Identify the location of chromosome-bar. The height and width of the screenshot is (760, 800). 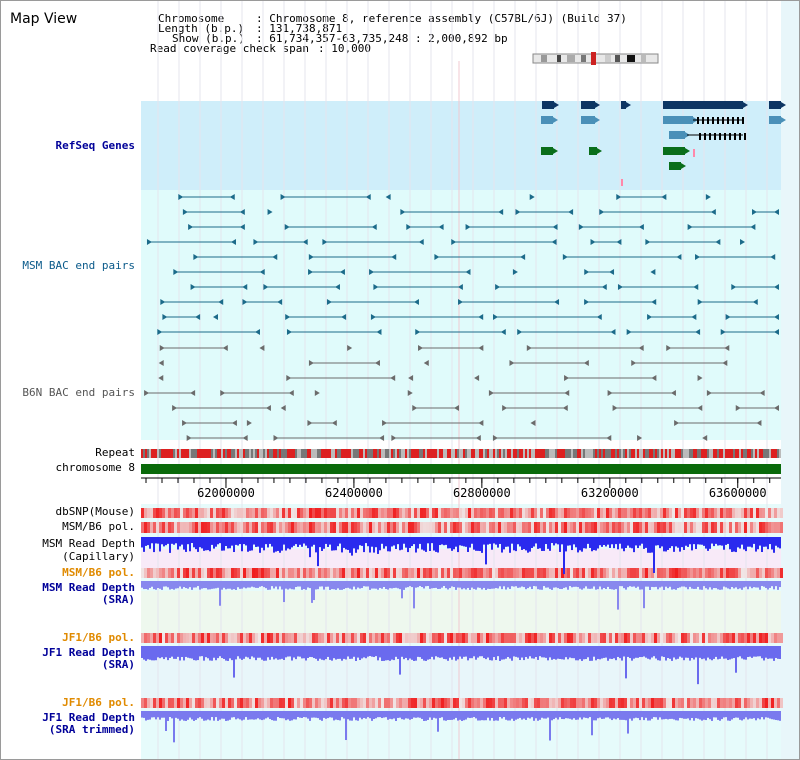
(461, 469).